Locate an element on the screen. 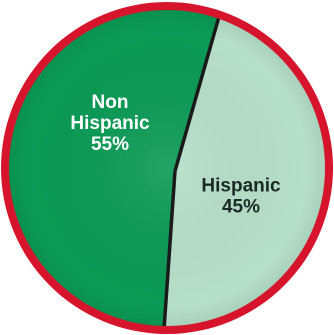 The width and height of the screenshot is (334, 335). slice-label-0-line-1: Hispanic is located at coordinates (110, 123).